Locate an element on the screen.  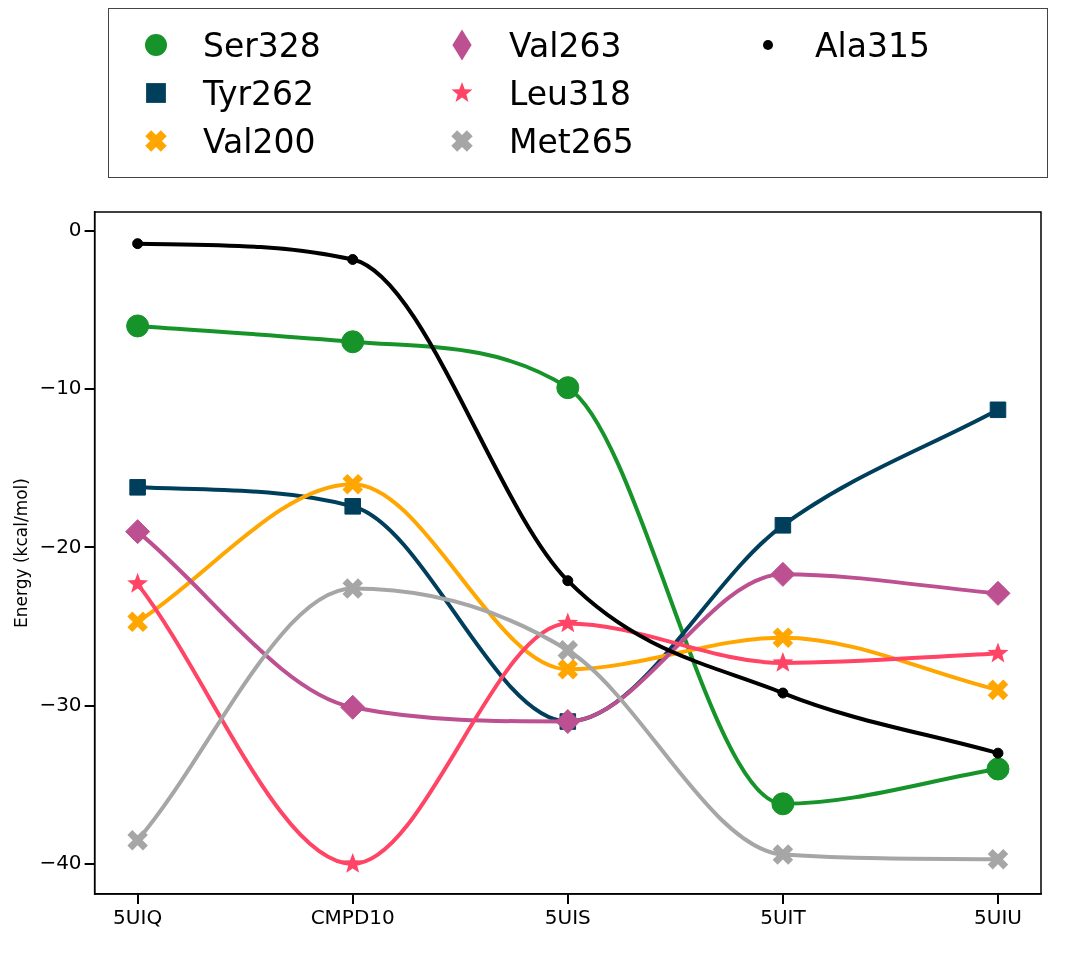
y-tick-label: −10 is located at coordinates (60, 387).